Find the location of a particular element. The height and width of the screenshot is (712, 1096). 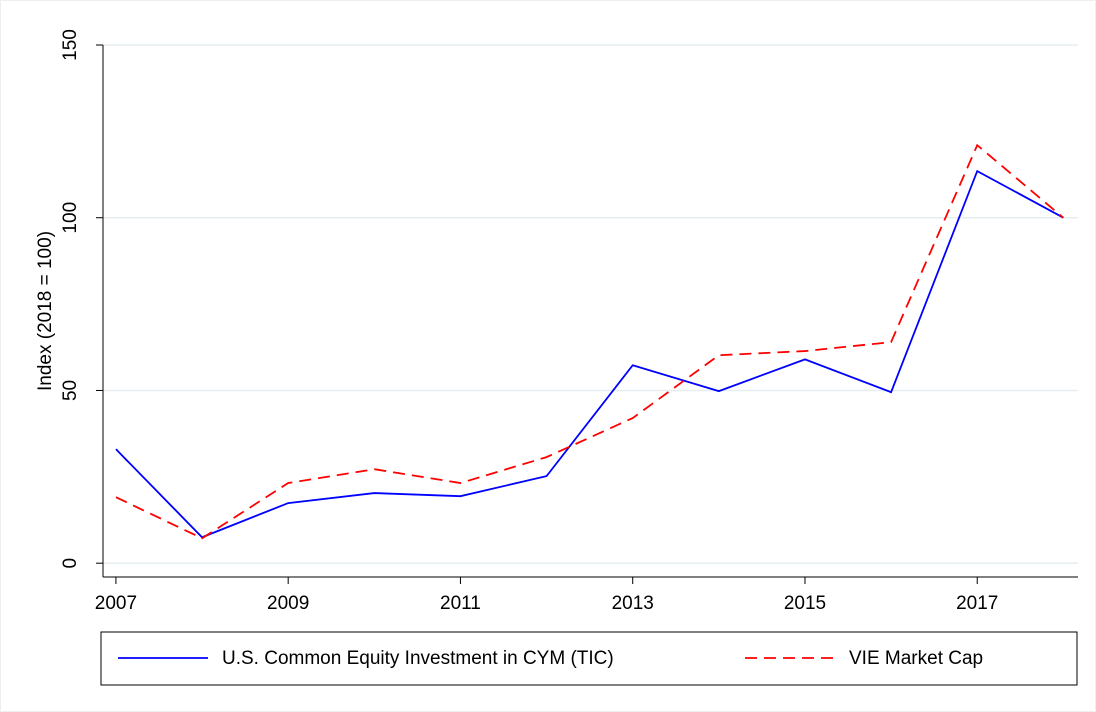

x-tick-label: 2017 is located at coordinates (977, 603).